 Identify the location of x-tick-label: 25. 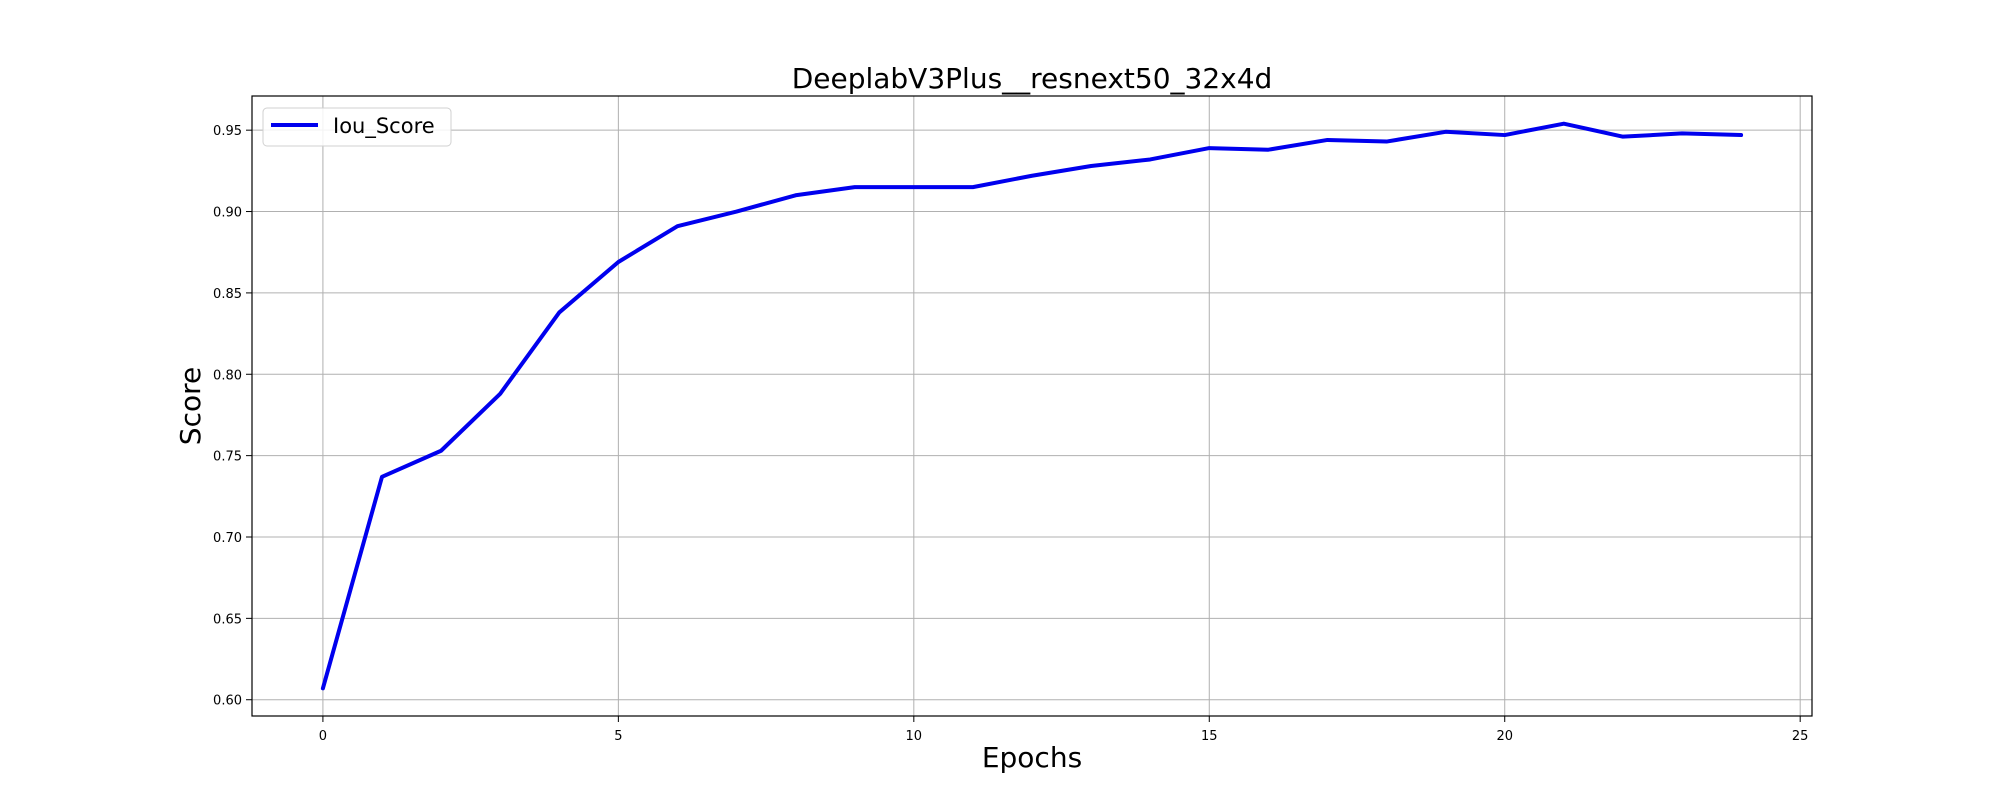
(1800, 736).